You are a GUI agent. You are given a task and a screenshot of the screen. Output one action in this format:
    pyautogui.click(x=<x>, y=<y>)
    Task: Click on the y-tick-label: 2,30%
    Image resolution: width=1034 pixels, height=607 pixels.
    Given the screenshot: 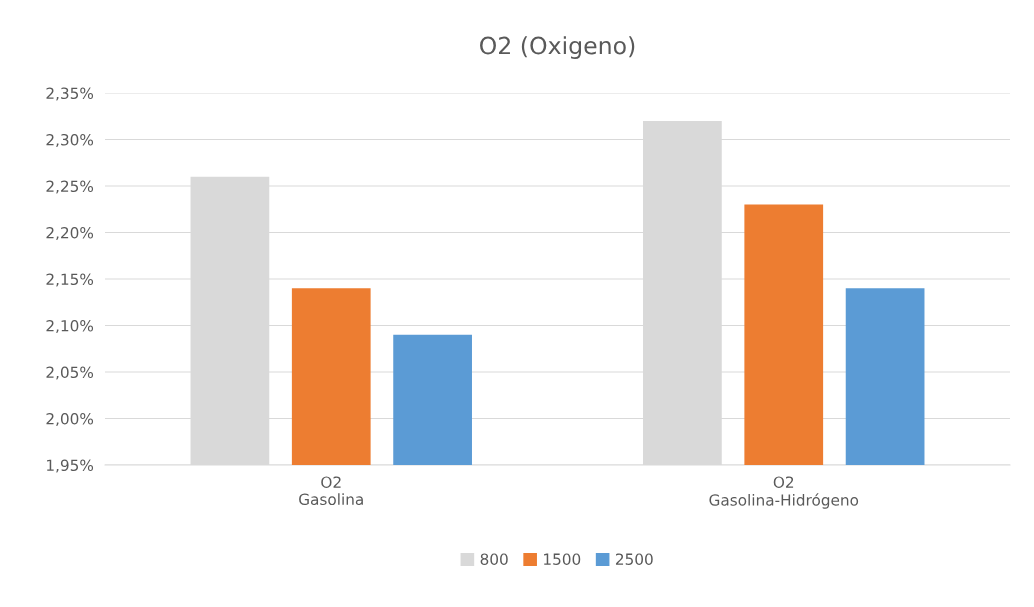 What is the action you would take?
    pyautogui.click(x=70, y=140)
    